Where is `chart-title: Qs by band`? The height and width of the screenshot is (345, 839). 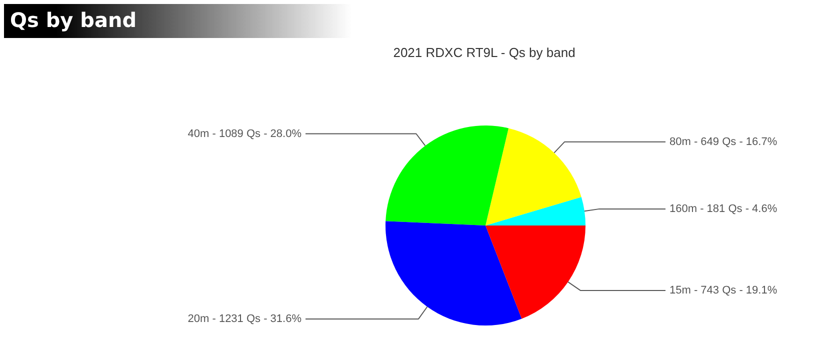
chart-title: Qs by band is located at coordinates (73, 20).